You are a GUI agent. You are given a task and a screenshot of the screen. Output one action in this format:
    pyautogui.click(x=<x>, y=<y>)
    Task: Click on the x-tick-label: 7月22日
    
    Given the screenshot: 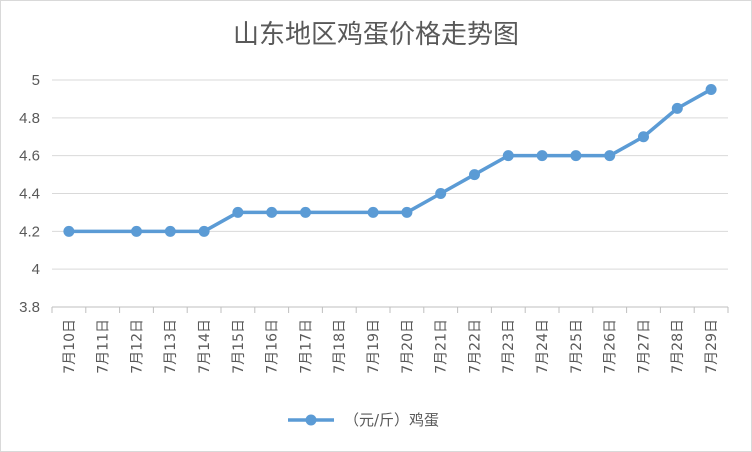 What is the action you would take?
    pyautogui.click(x=475, y=346)
    